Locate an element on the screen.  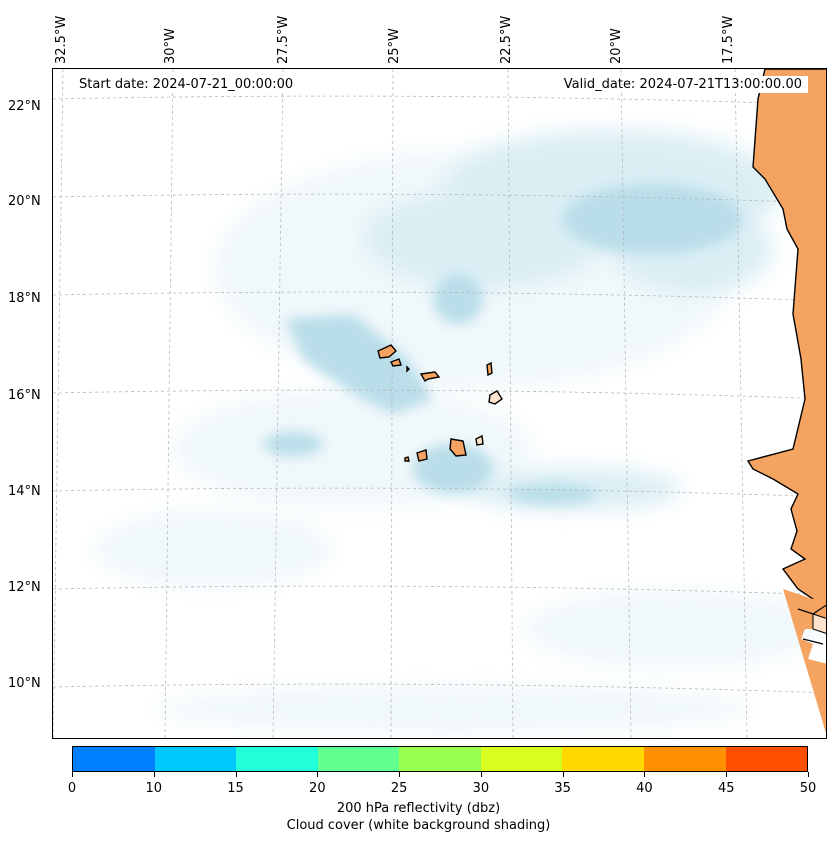
colorbar-title: 200 hPa reflectivity (dbz) is located at coordinates (418, 808).